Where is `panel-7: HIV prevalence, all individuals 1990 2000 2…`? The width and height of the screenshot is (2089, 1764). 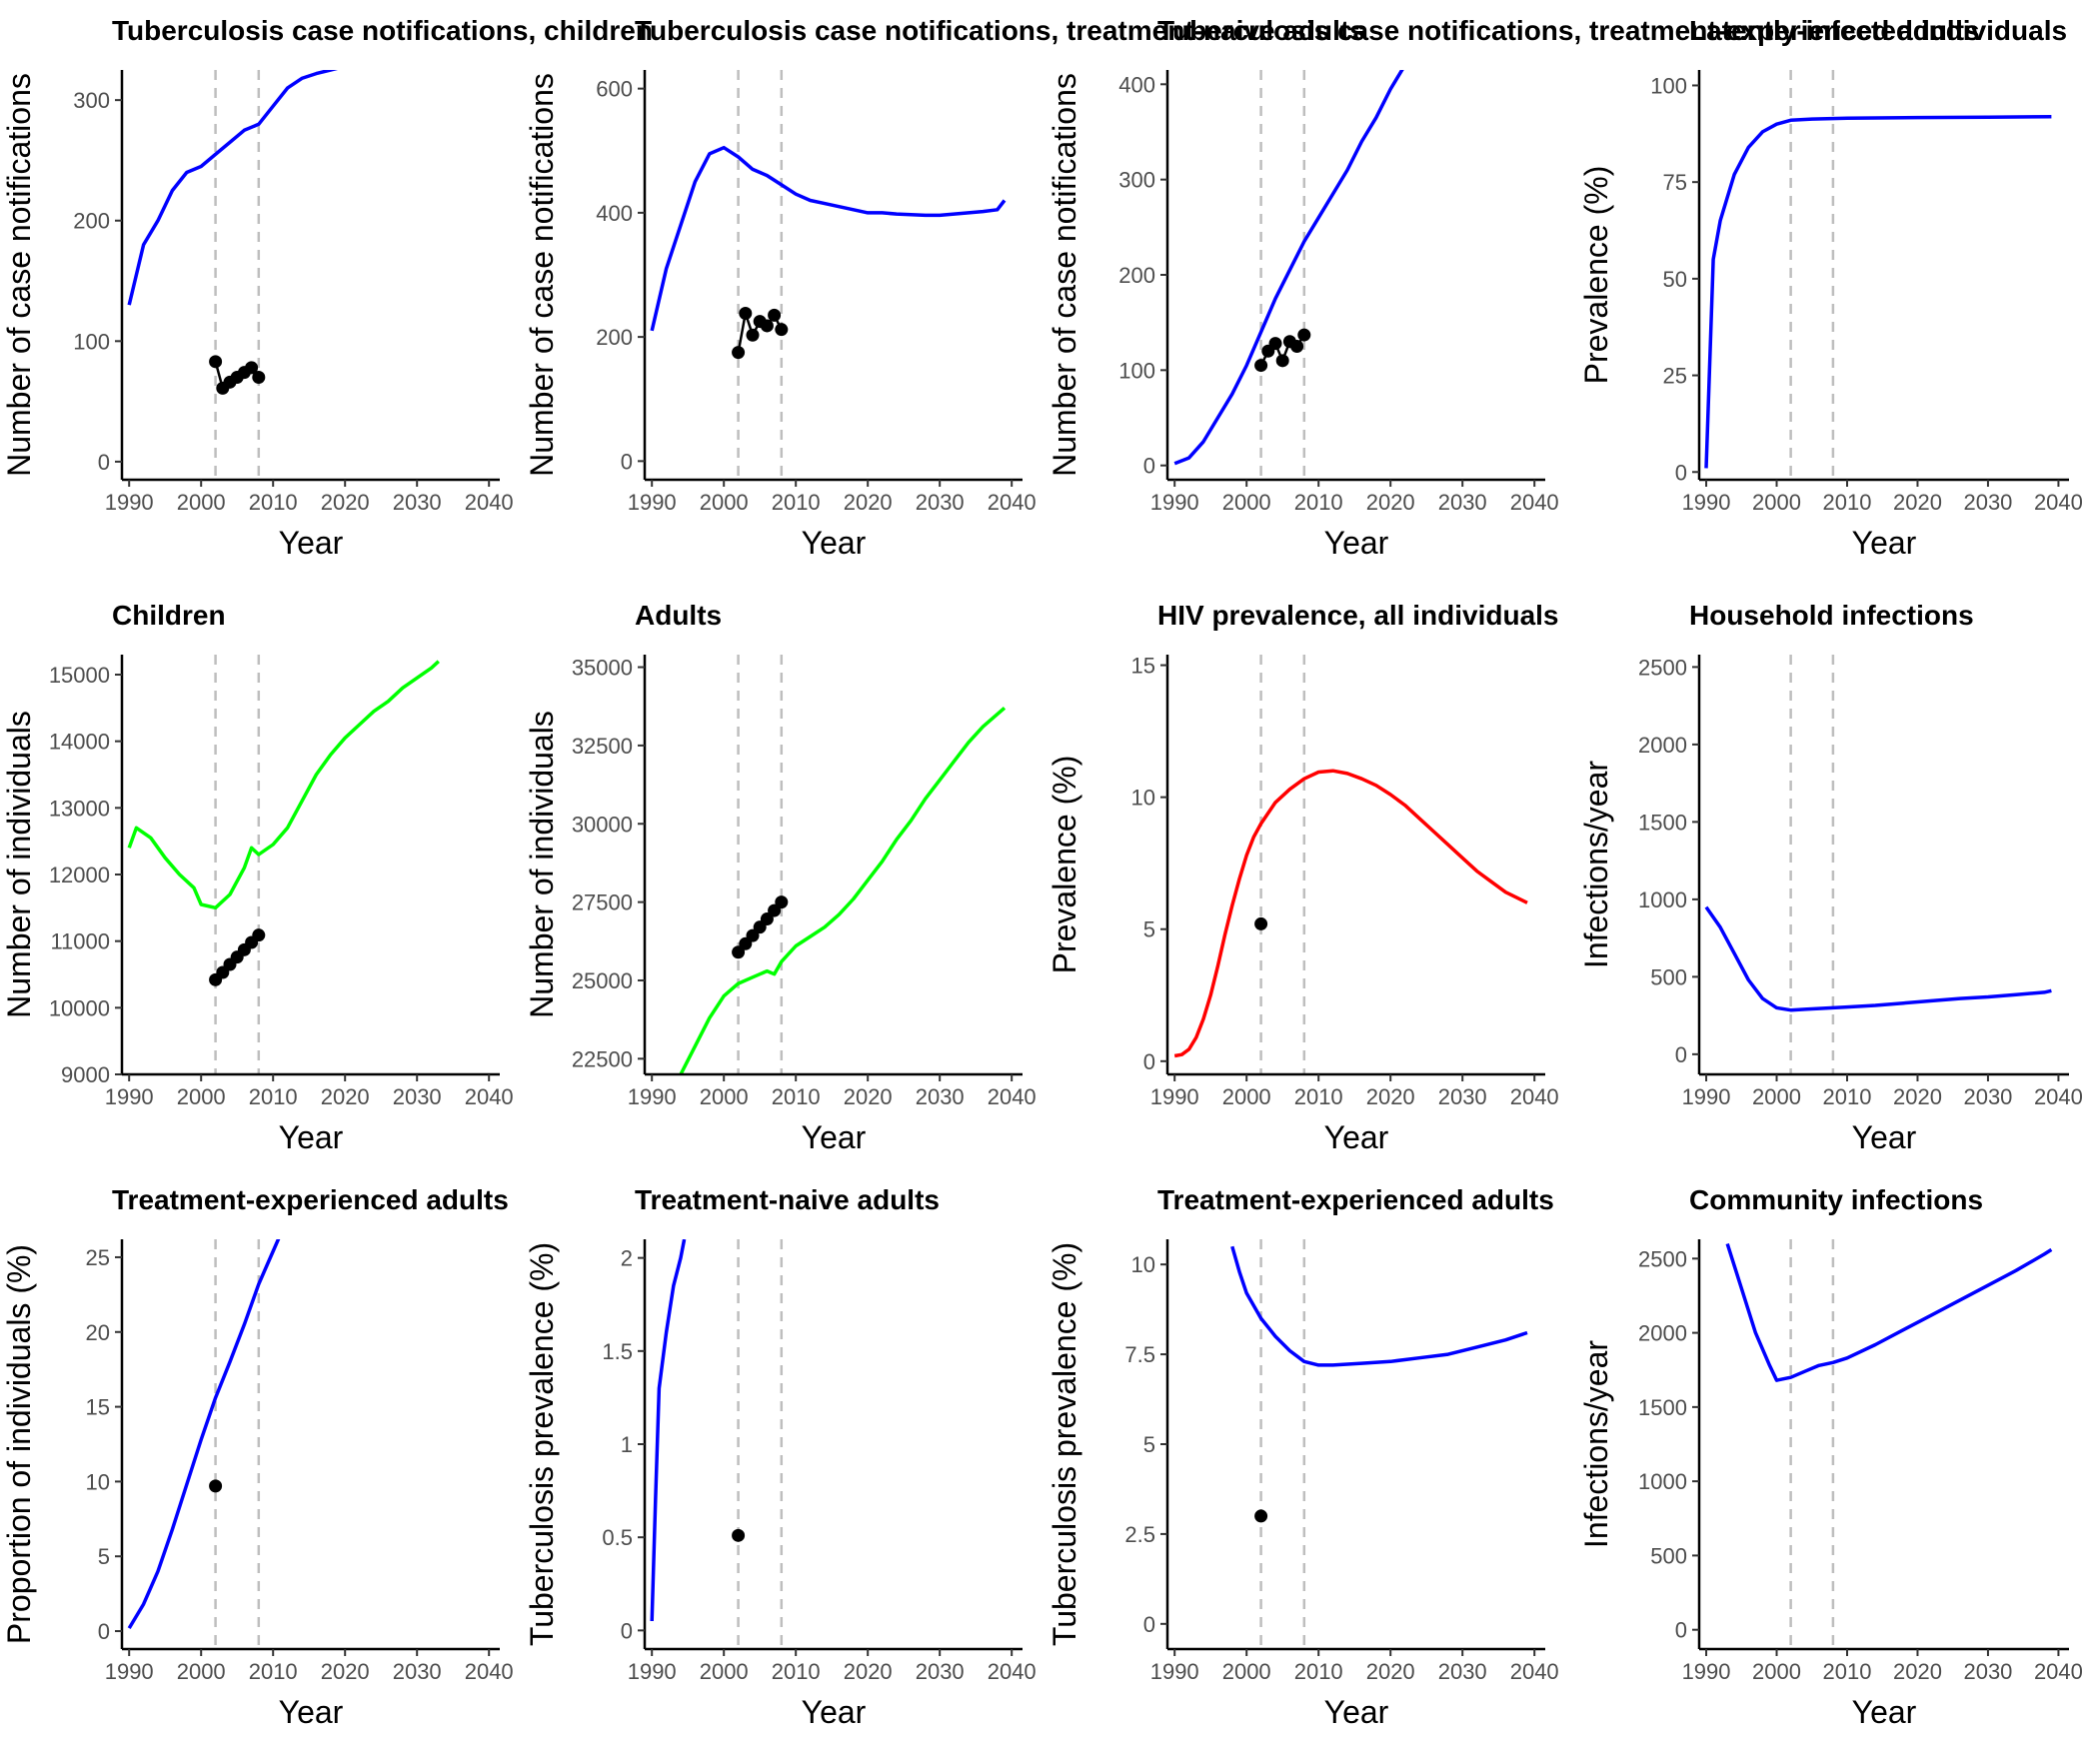
panel-7: HIV prevalence, all individuals 1990 2000 2… is located at coordinates (1302, 878).